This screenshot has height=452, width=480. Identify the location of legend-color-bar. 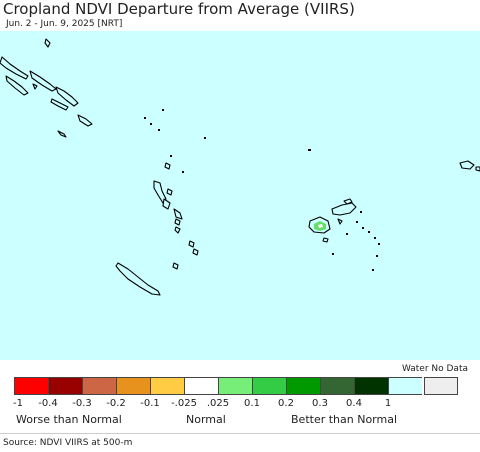
(236, 386).